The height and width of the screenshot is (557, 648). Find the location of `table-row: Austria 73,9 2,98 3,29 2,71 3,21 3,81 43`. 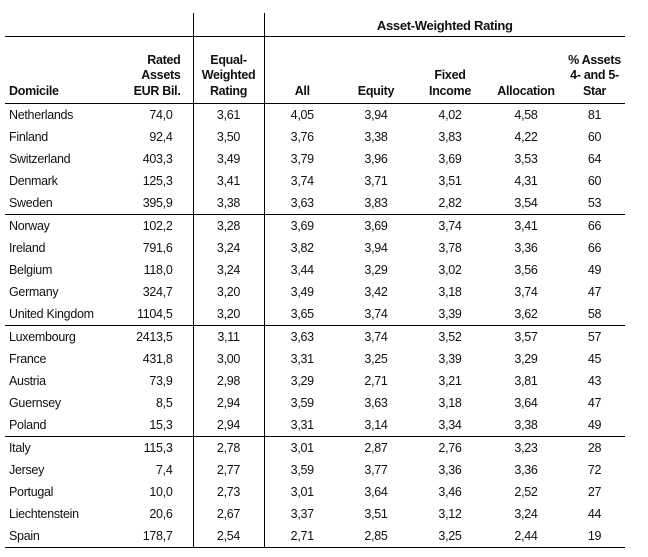

table-row: Austria 73,9 2,98 3,29 2,71 3,21 3,81 43 is located at coordinates (315, 381).